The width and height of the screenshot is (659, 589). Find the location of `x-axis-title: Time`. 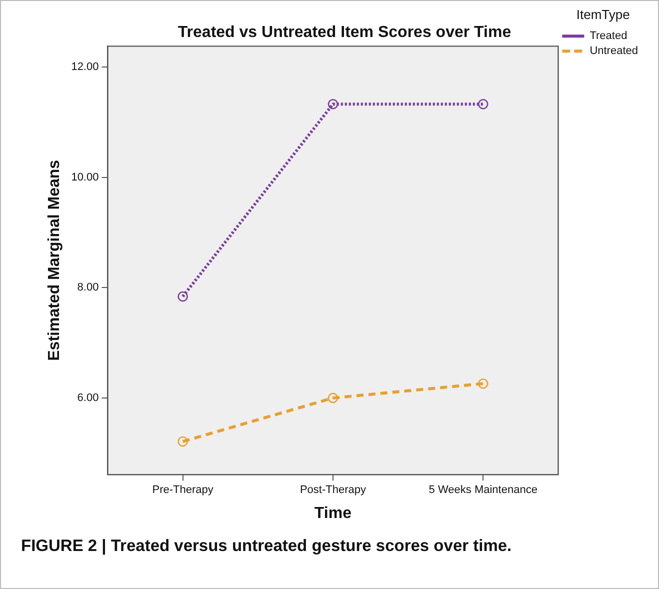

x-axis-title: Time is located at coordinates (333, 513).